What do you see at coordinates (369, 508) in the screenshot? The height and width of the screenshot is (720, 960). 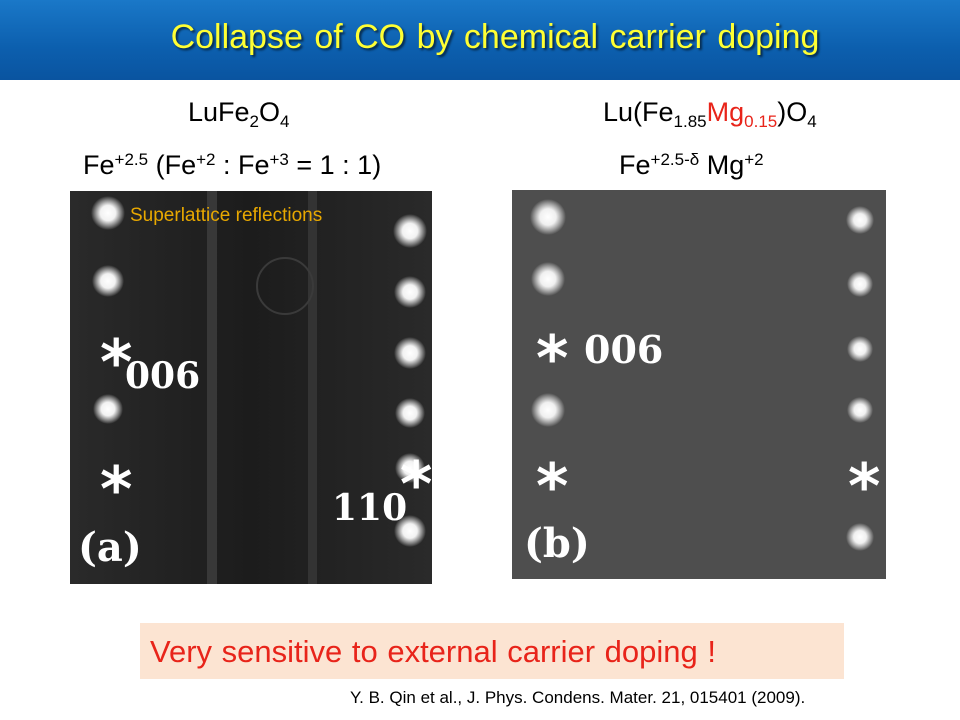 I see `index-label-110: 110` at bounding box center [369, 508].